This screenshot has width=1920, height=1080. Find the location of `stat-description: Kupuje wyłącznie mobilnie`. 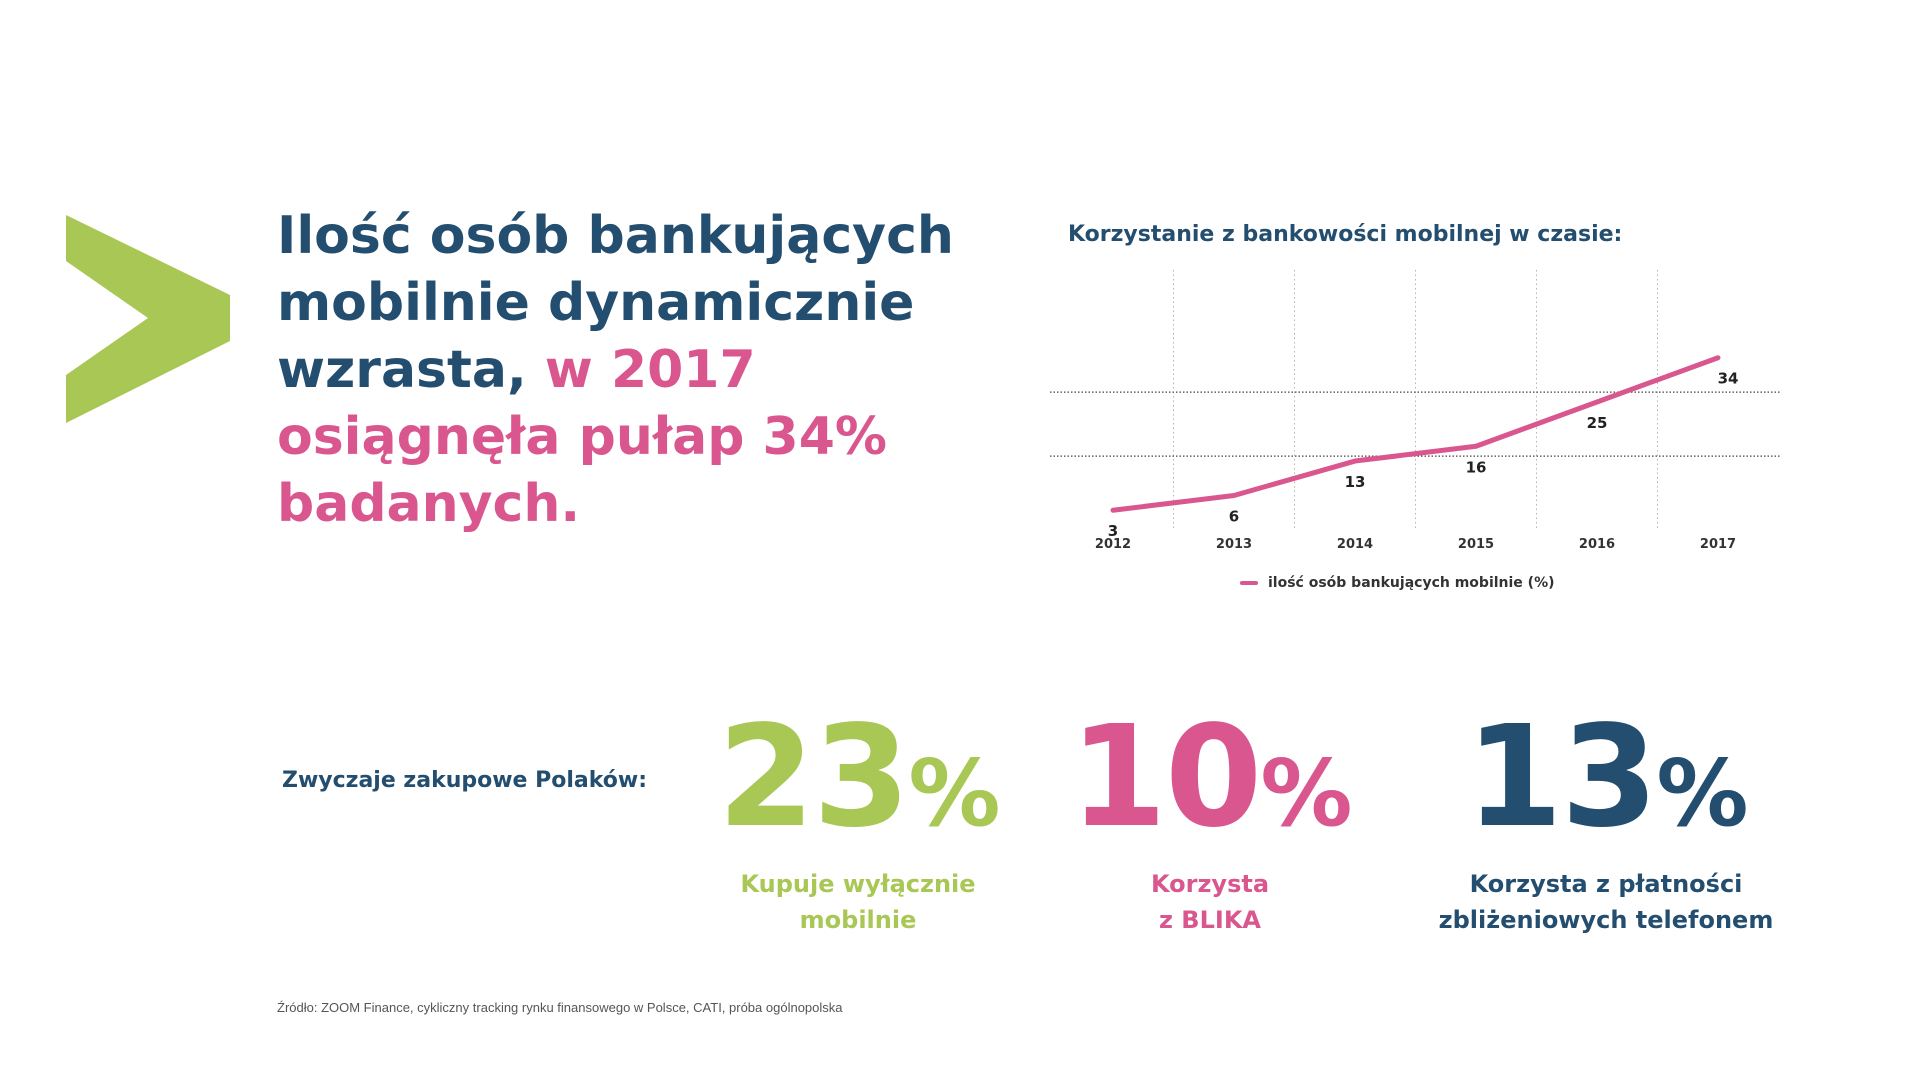

stat-description: Kupuje wyłącznie mobilnie is located at coordinates (858, 902).